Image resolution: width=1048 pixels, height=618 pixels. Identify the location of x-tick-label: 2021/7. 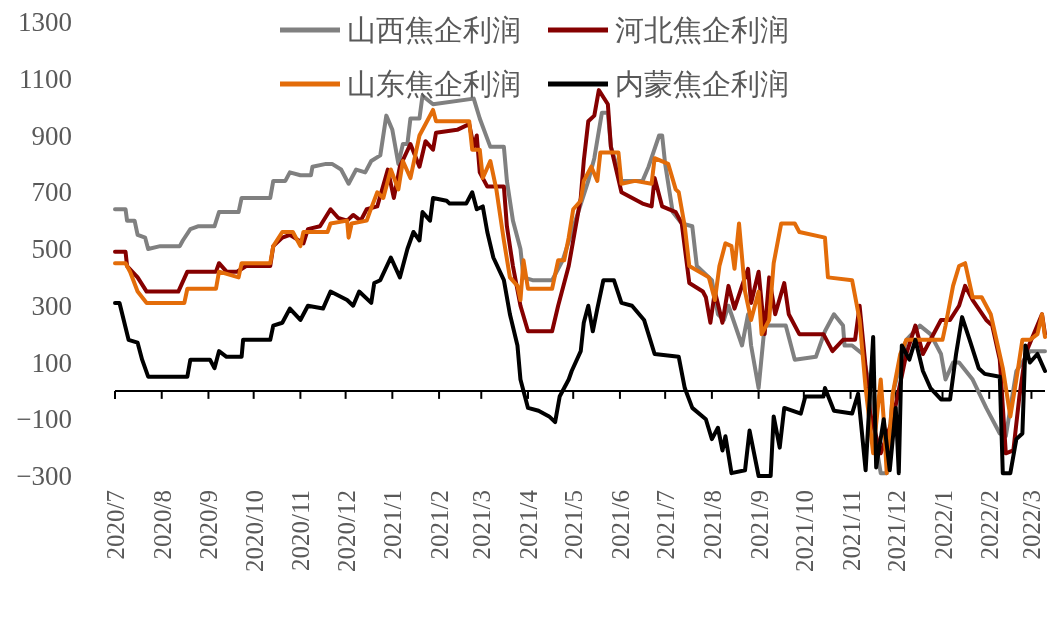
(666, 525).